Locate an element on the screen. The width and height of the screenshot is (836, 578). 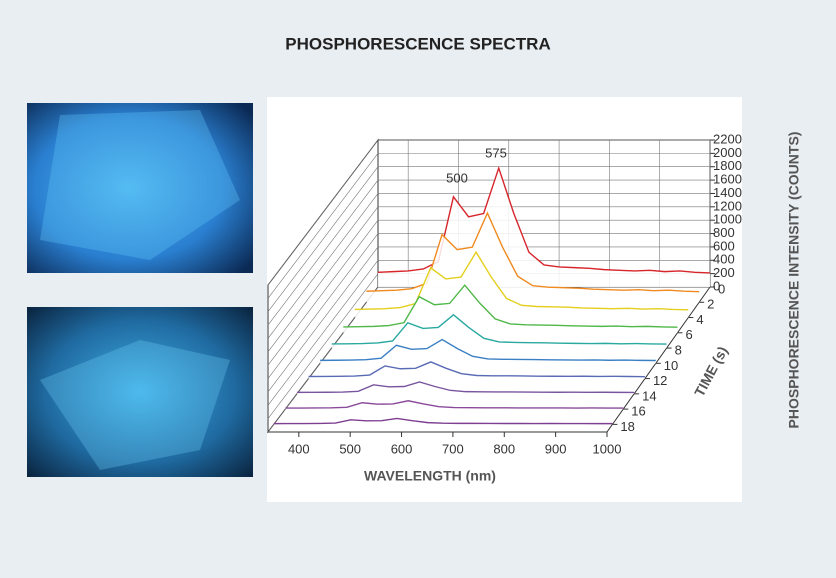
y-tick-label: 1600 is located at coordinates (727, 179).